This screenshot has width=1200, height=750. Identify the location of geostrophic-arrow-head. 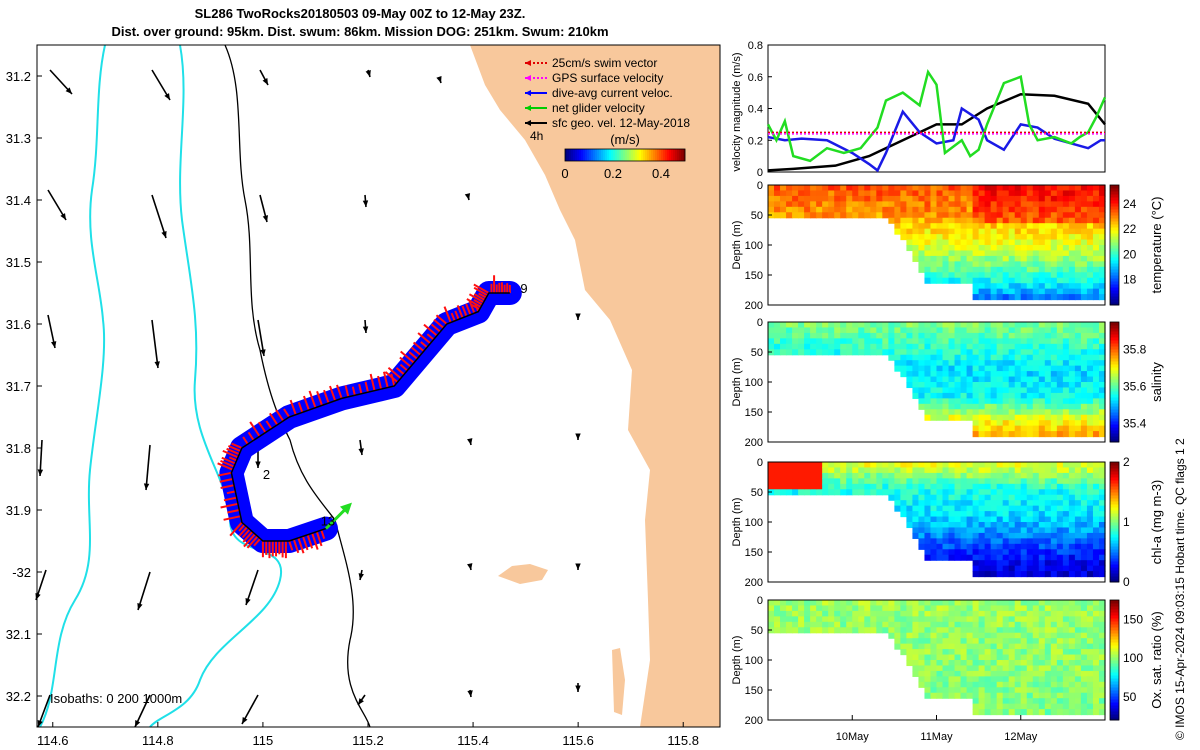
(138, 723).